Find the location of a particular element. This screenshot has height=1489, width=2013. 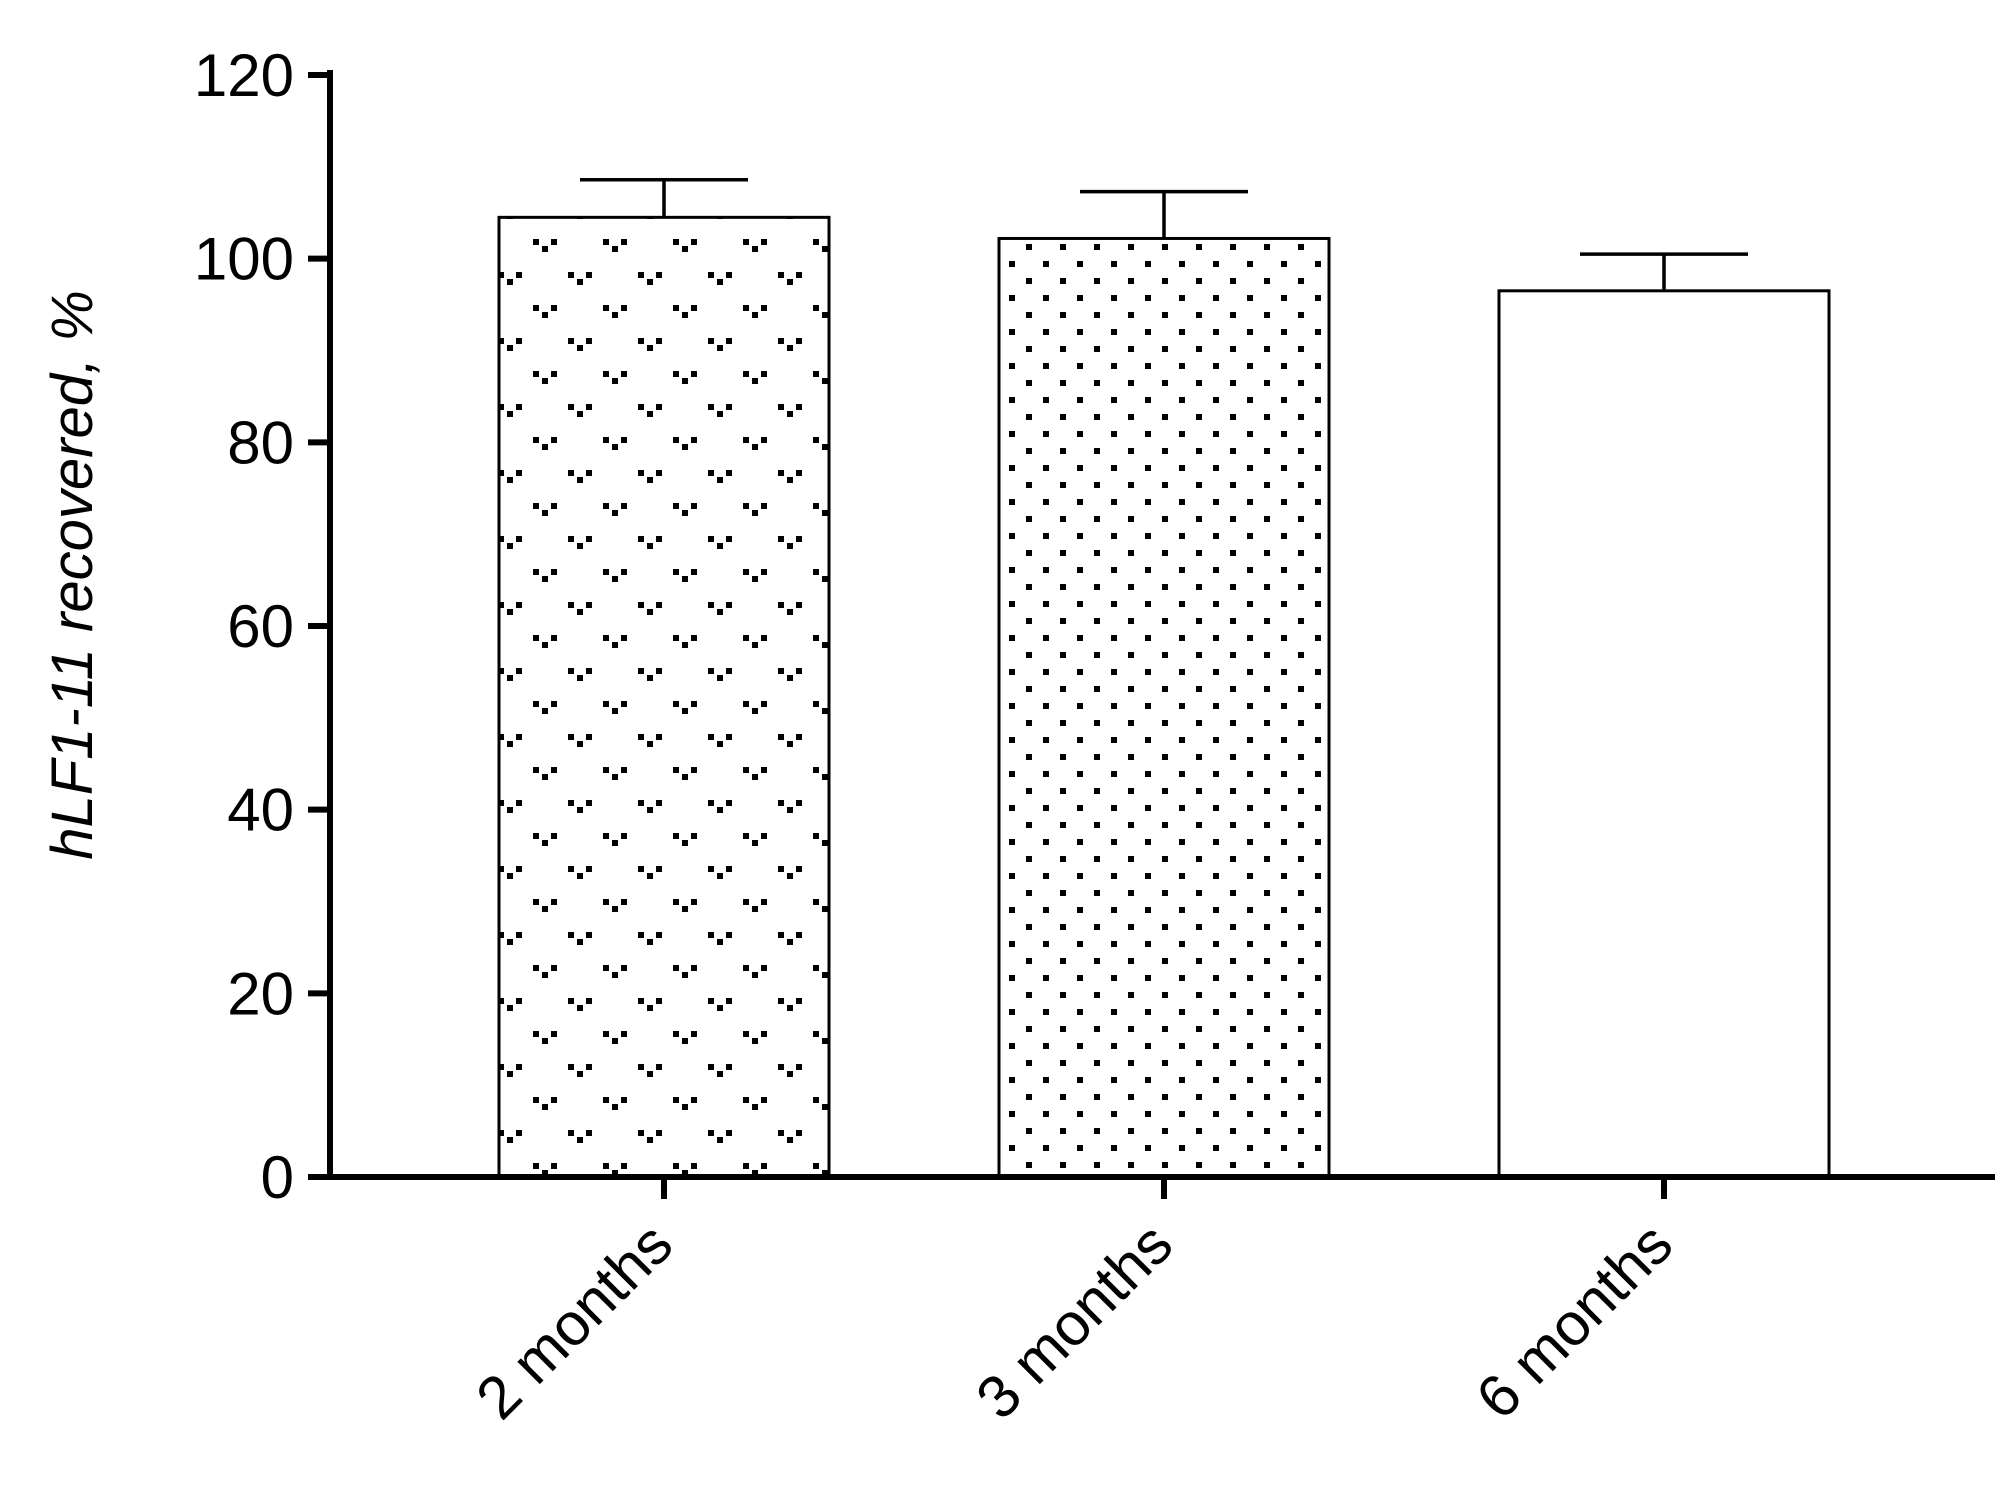

y-tick-label: 80 is located at coordinates (260, 442).